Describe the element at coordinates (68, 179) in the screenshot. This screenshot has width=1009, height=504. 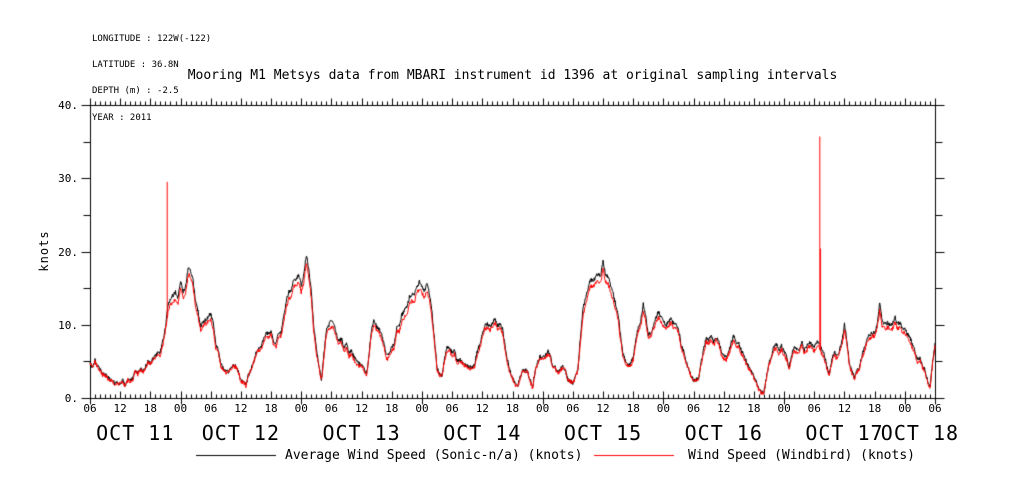
I see `y-tick-label: 30.` at that location.